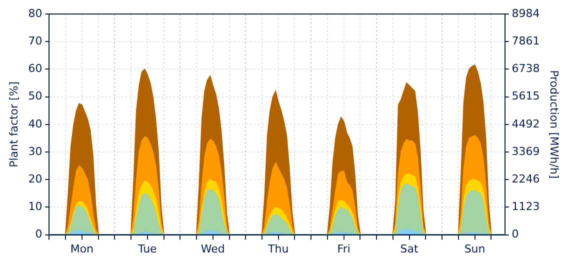 The width and height of the screenshot is (570, 263). Describe the element at coordinates (554, 124) in the screenshot. I see `y2-axis-title: Production [MWh/h]` at that location.